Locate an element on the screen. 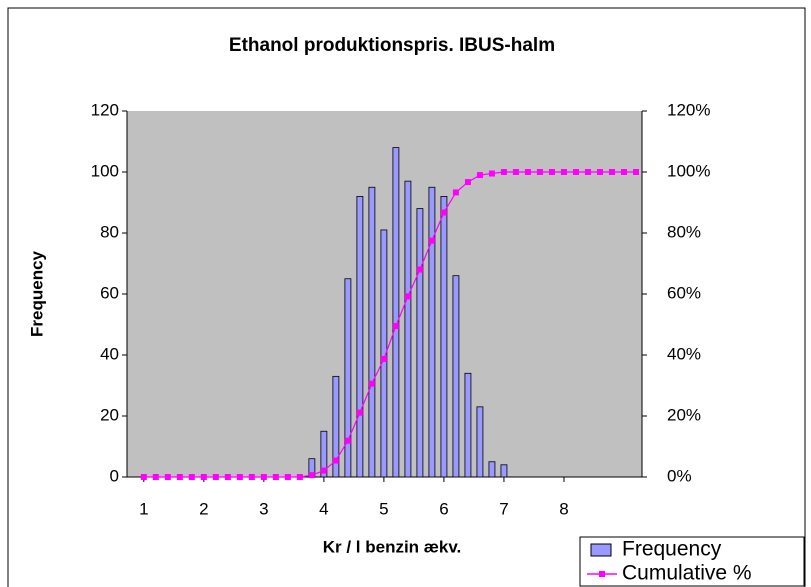 Image resolution: width=811 pixels, height=587 pixels. y2-tick-label: 80% is located at coordinates (684, 231).